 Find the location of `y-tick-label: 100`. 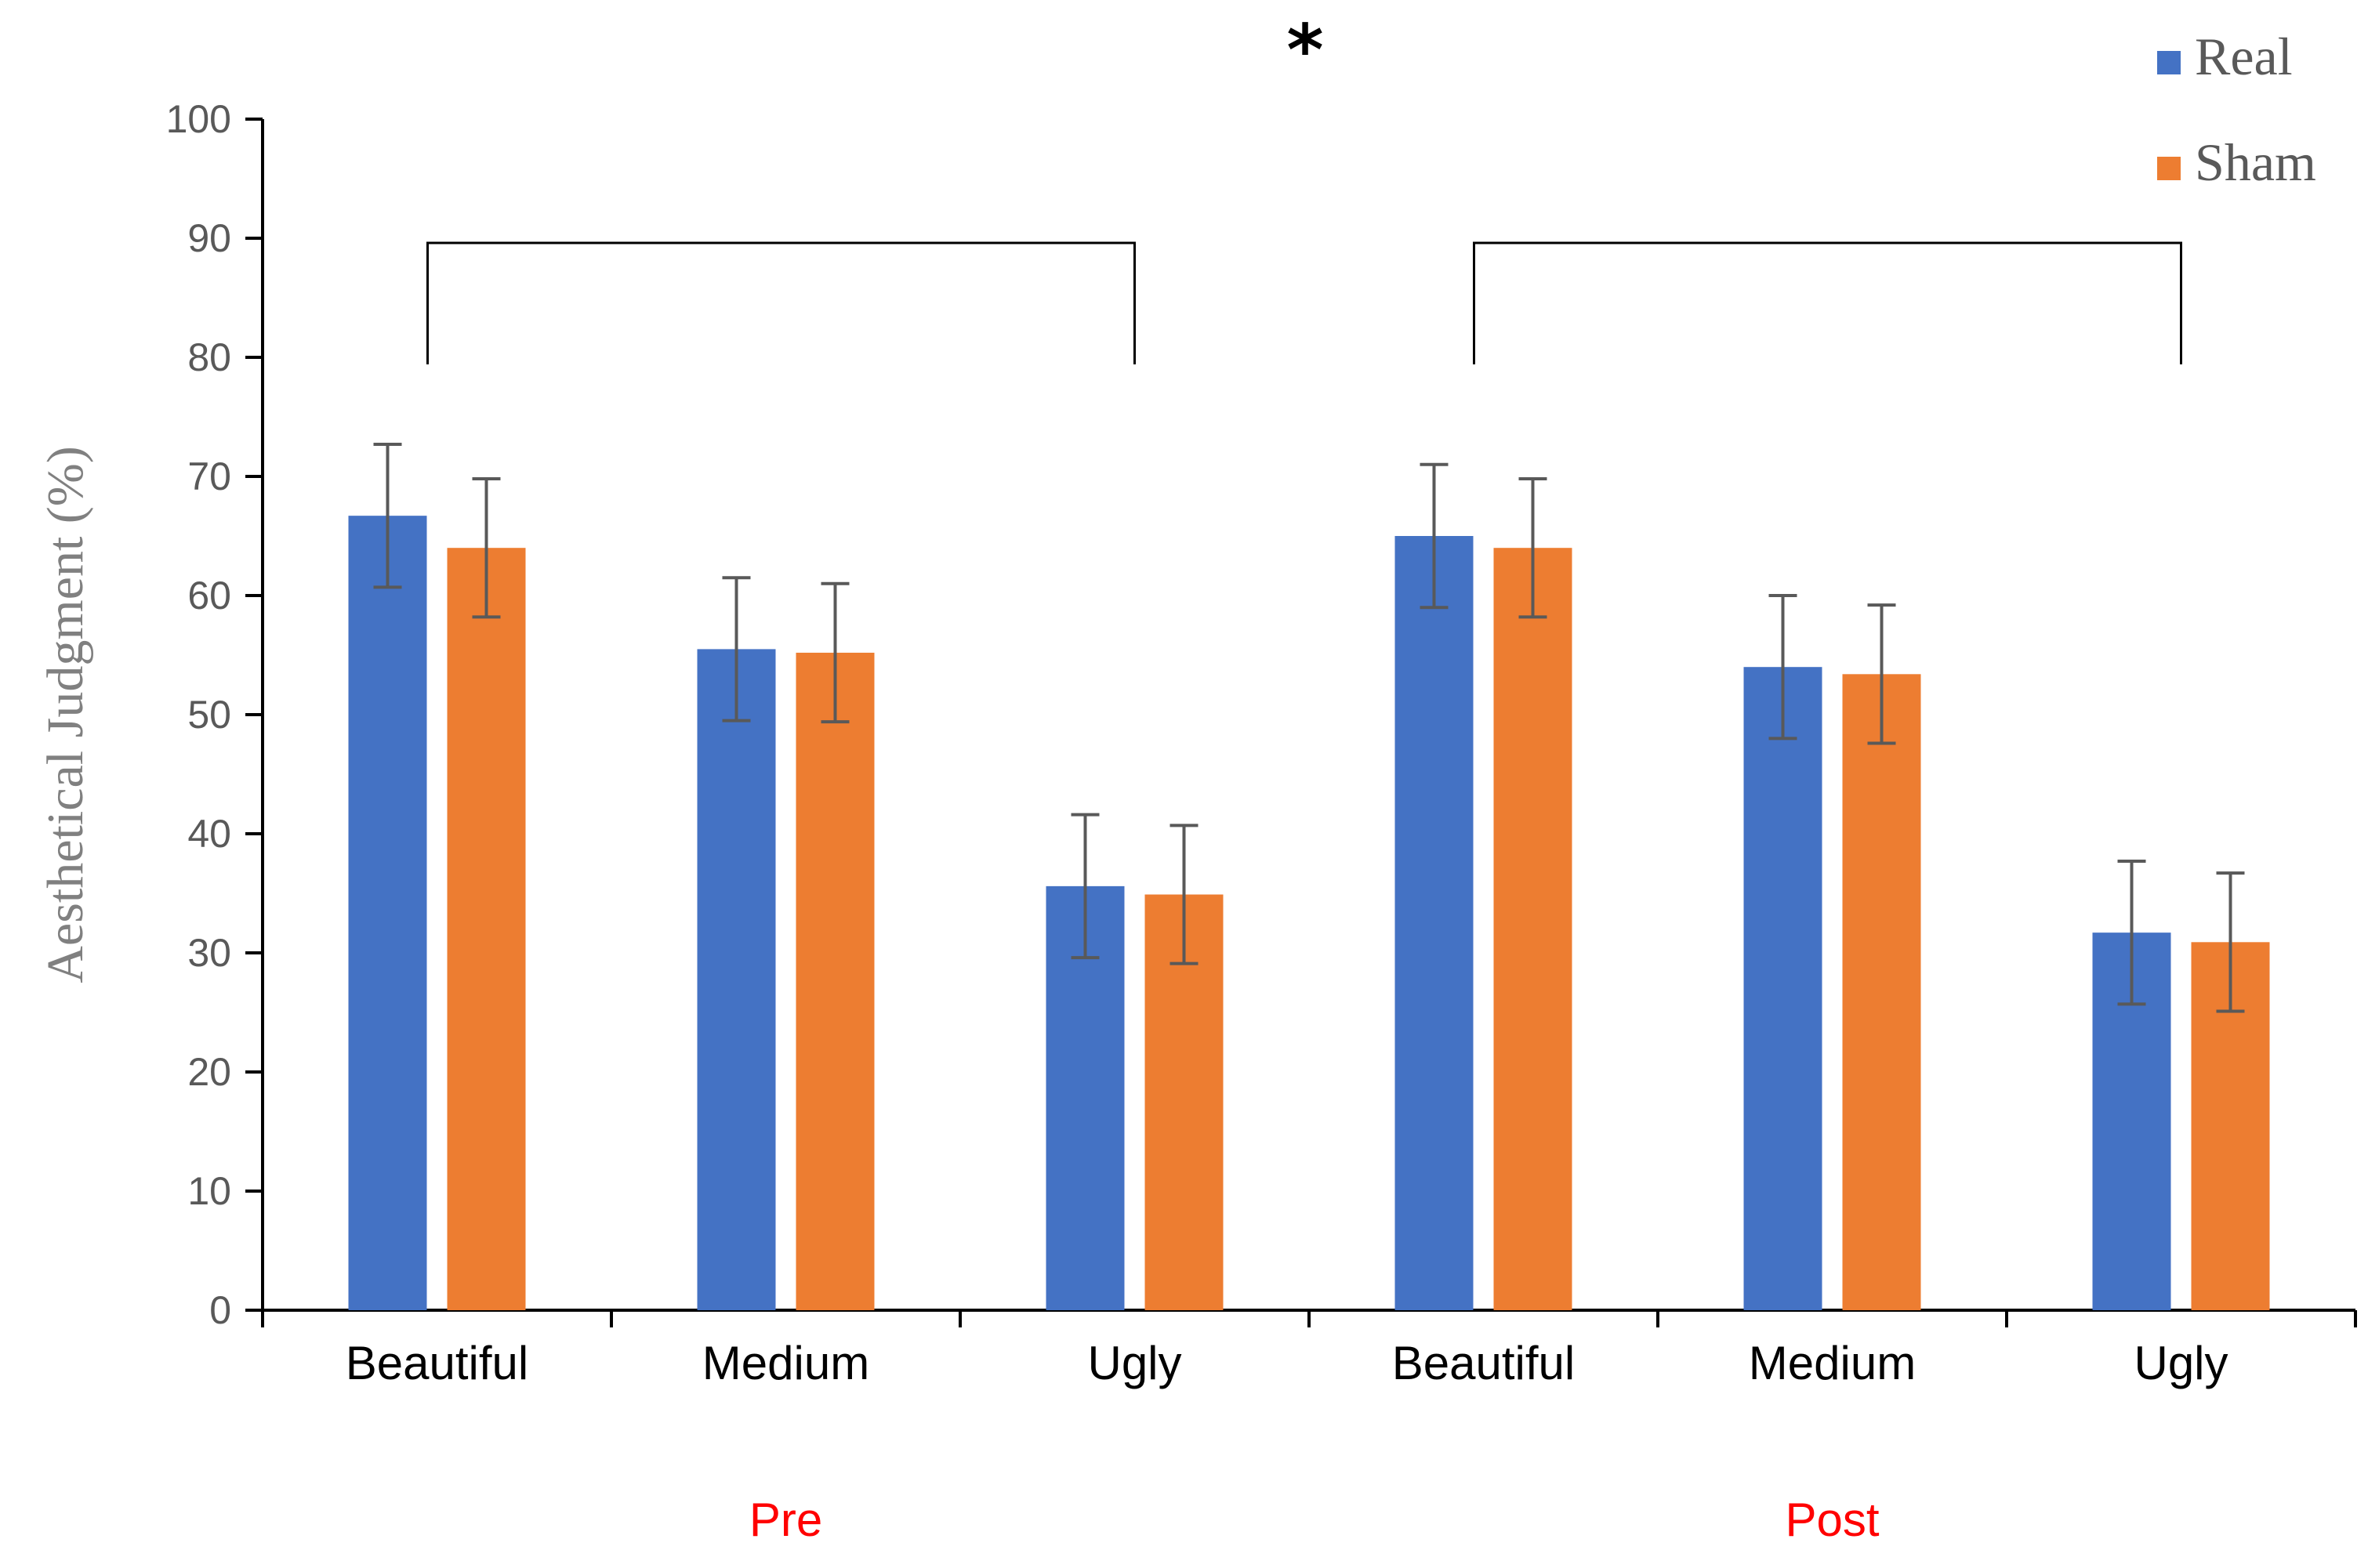

y-tick-label: 100 is located at coordinates (198, 119).